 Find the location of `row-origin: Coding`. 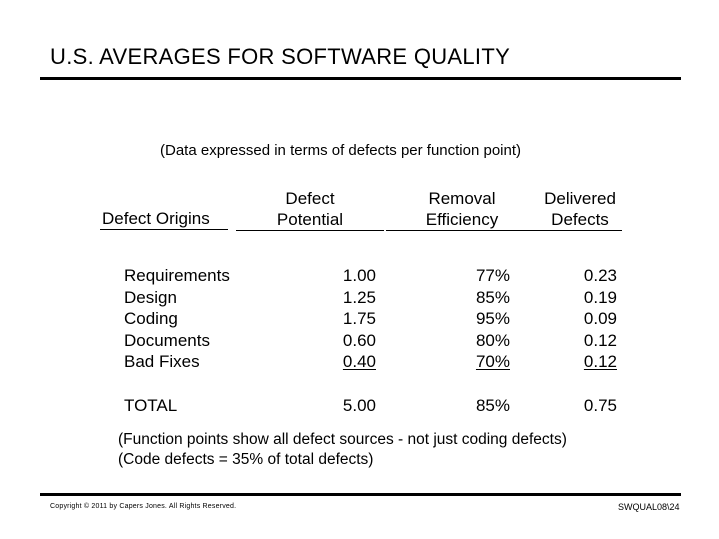

row-origin: Coding is located at coordinates (151, 319).